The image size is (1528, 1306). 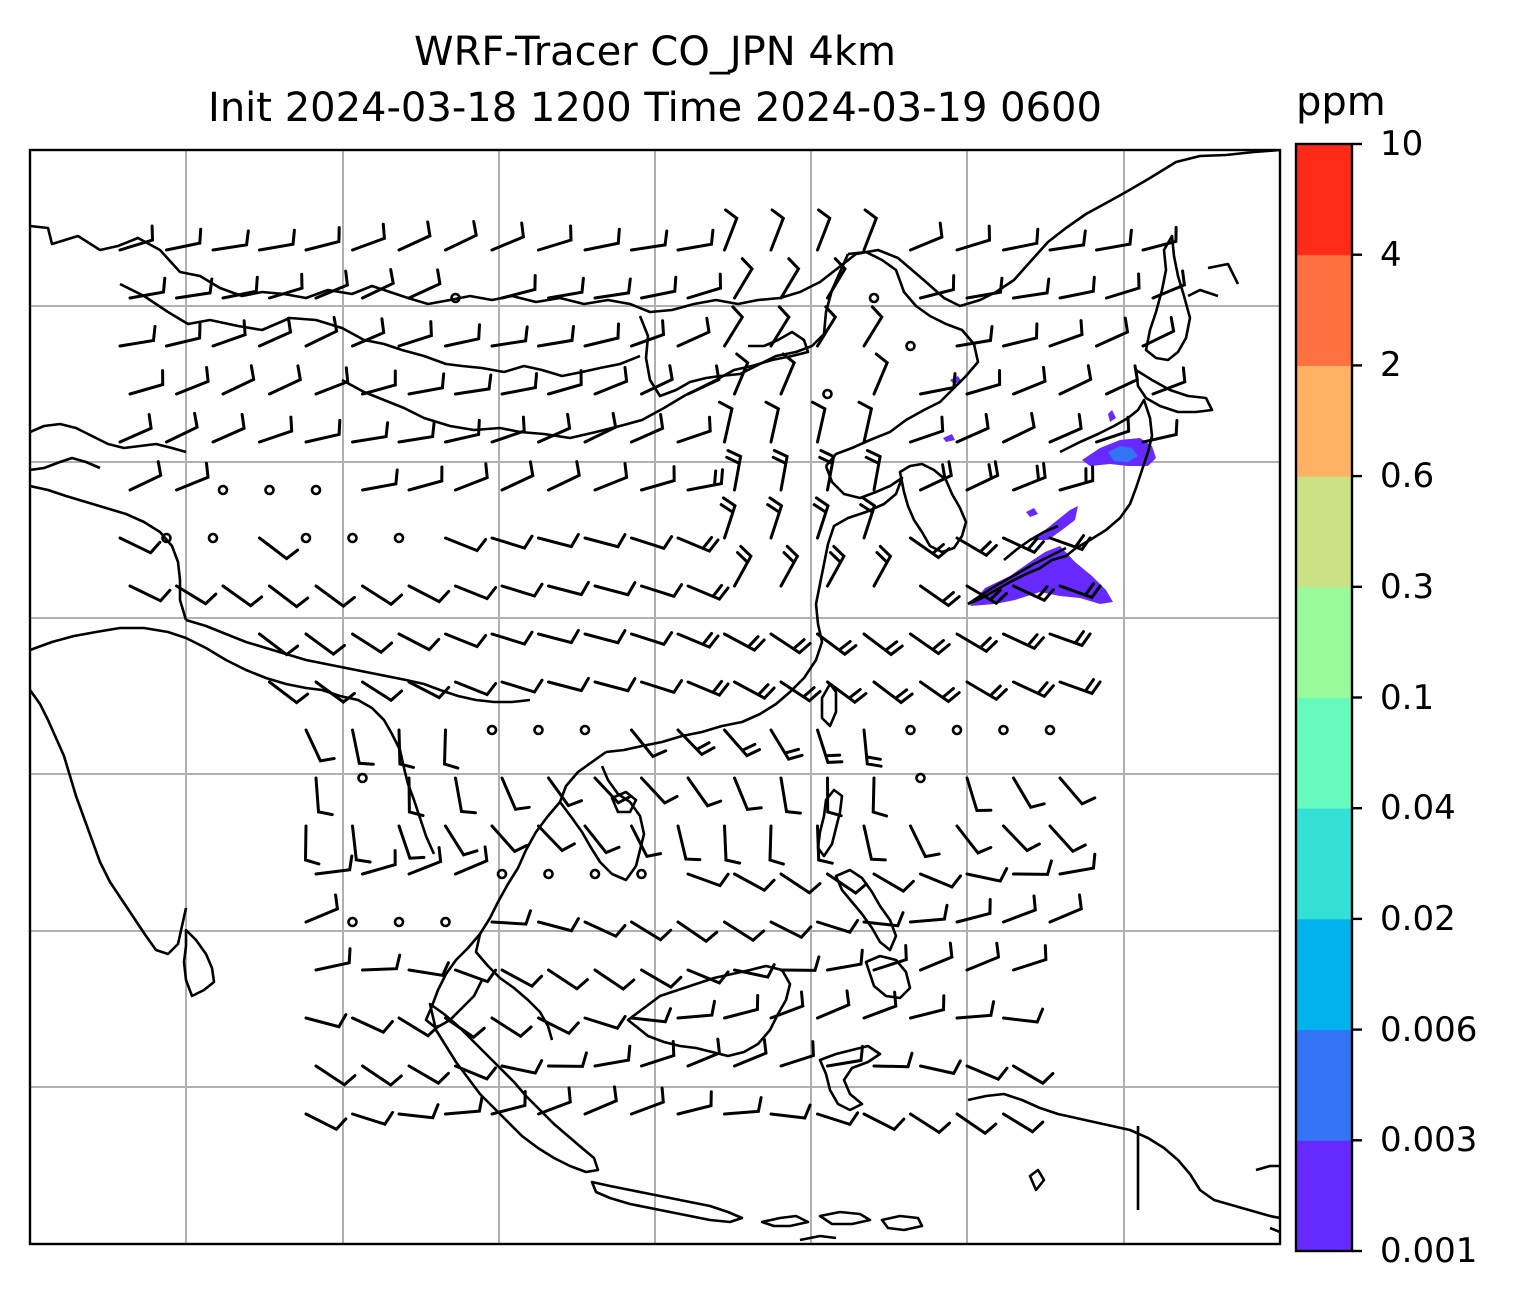 What do you see at coordinates (1429, 1140) in the screenshot?
I see `colorbar-tick-label: 0.003` at bounding box center [1429, 1140].